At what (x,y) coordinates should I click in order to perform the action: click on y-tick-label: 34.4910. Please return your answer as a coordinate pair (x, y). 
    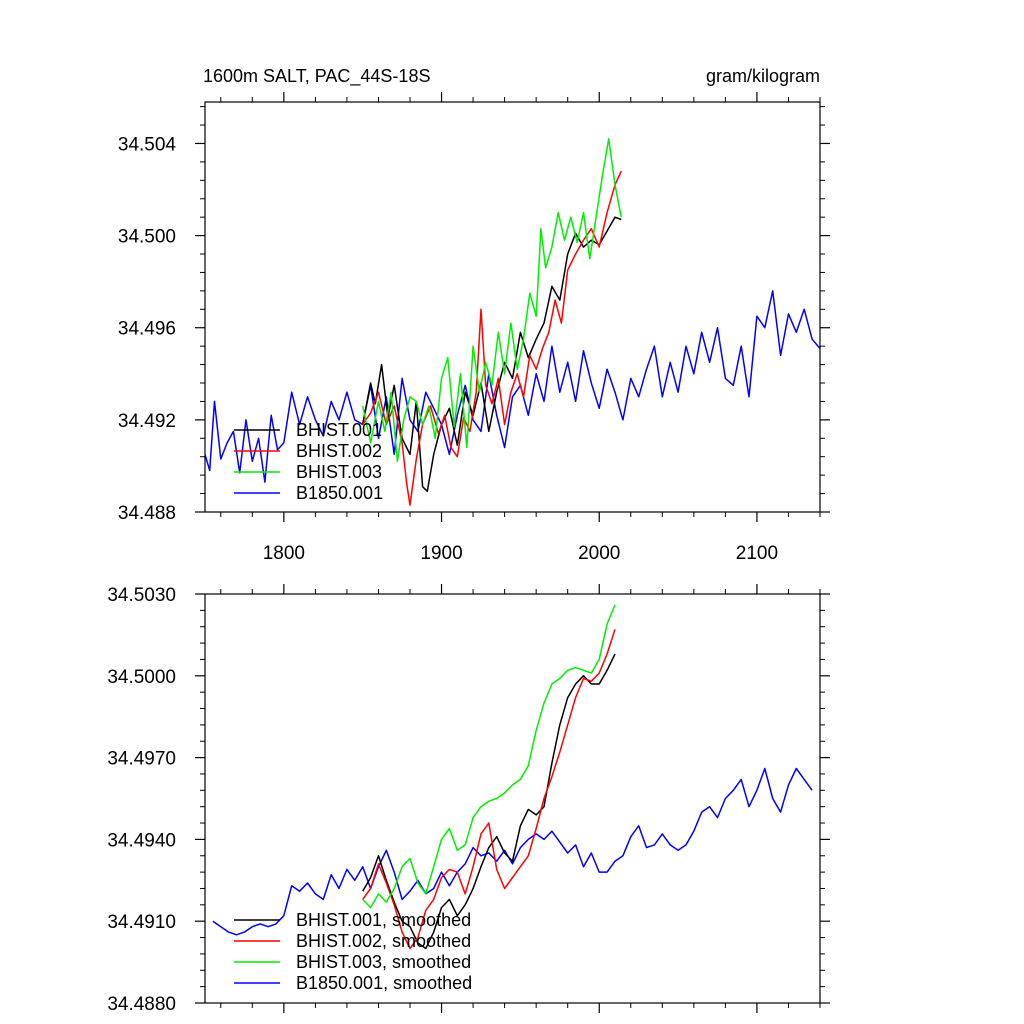
    Looking at the image, I should click on (141, 922).